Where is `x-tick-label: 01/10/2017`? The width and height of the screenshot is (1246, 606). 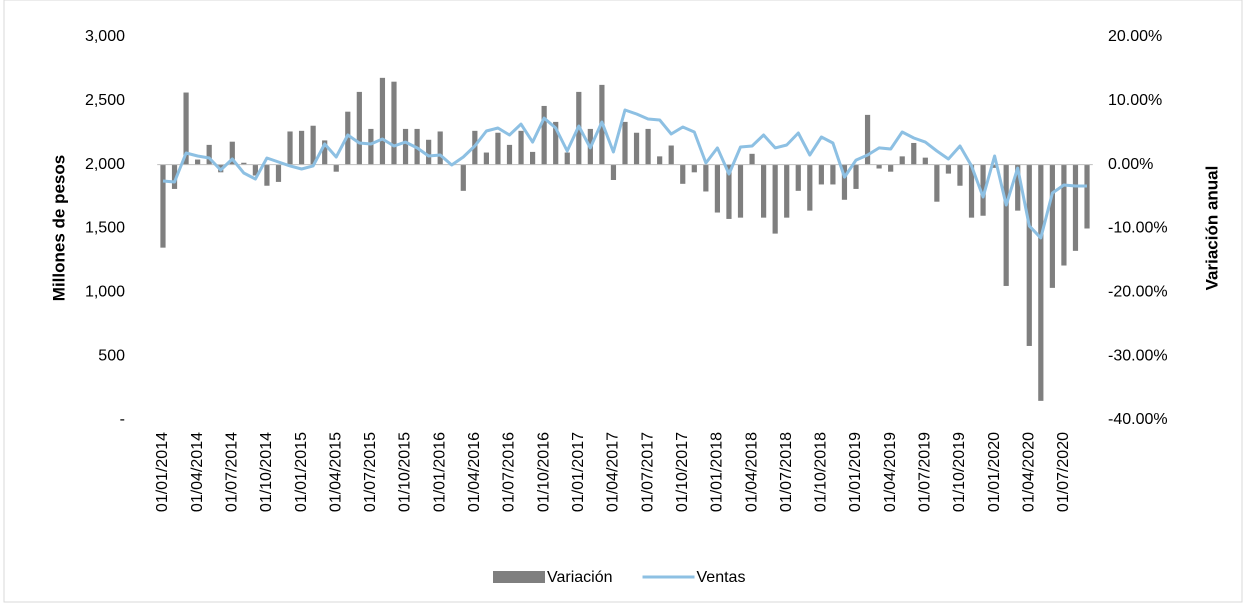 x-tick-label: 01/10/2017 is located at coordinates (682, 472).